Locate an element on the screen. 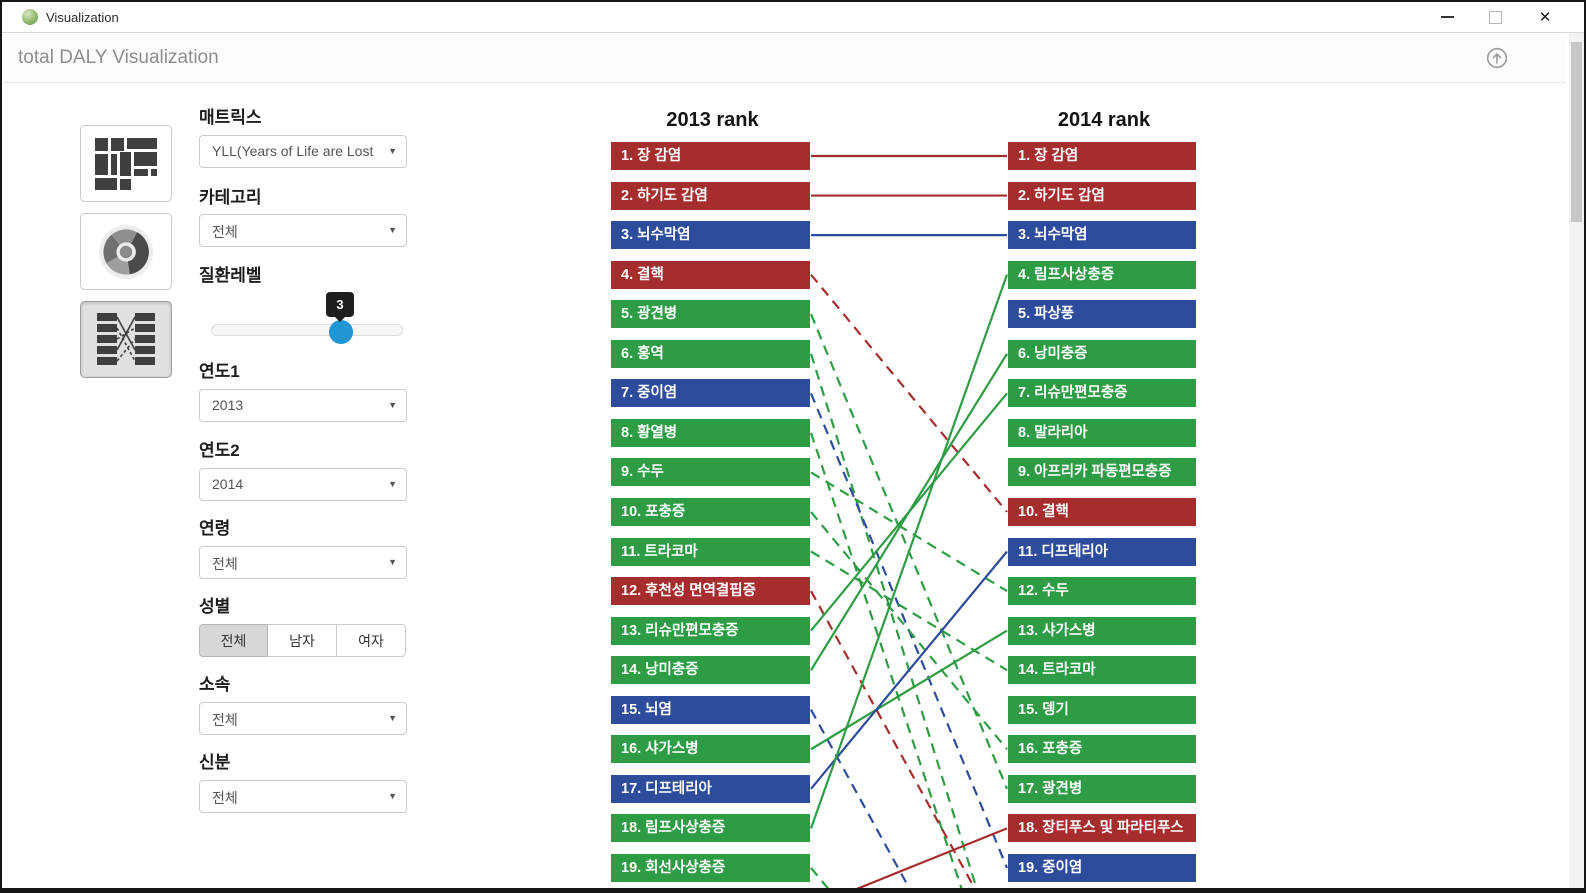  rank-box-2013-15: 15. 뇌염 is located at coordinates (710, 709).